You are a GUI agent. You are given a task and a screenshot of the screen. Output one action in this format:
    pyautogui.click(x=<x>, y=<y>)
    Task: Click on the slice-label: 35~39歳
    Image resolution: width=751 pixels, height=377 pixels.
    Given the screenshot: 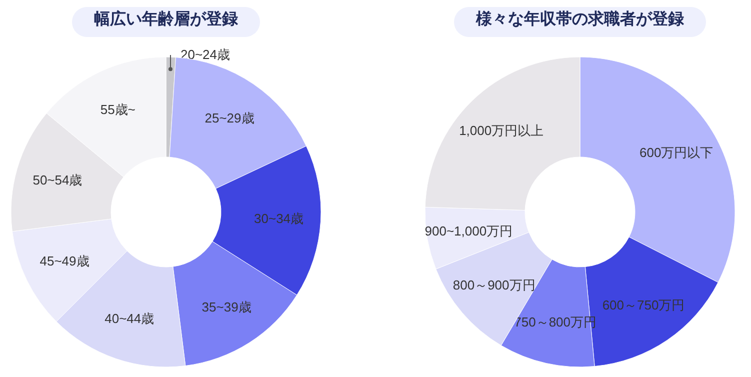 What is the action you would take?
    pyautogui.click(x=227, y=306)
    